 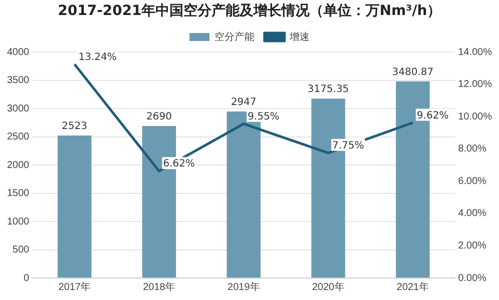 I want to click on data-label: 2690, so click(x=159, y=117).